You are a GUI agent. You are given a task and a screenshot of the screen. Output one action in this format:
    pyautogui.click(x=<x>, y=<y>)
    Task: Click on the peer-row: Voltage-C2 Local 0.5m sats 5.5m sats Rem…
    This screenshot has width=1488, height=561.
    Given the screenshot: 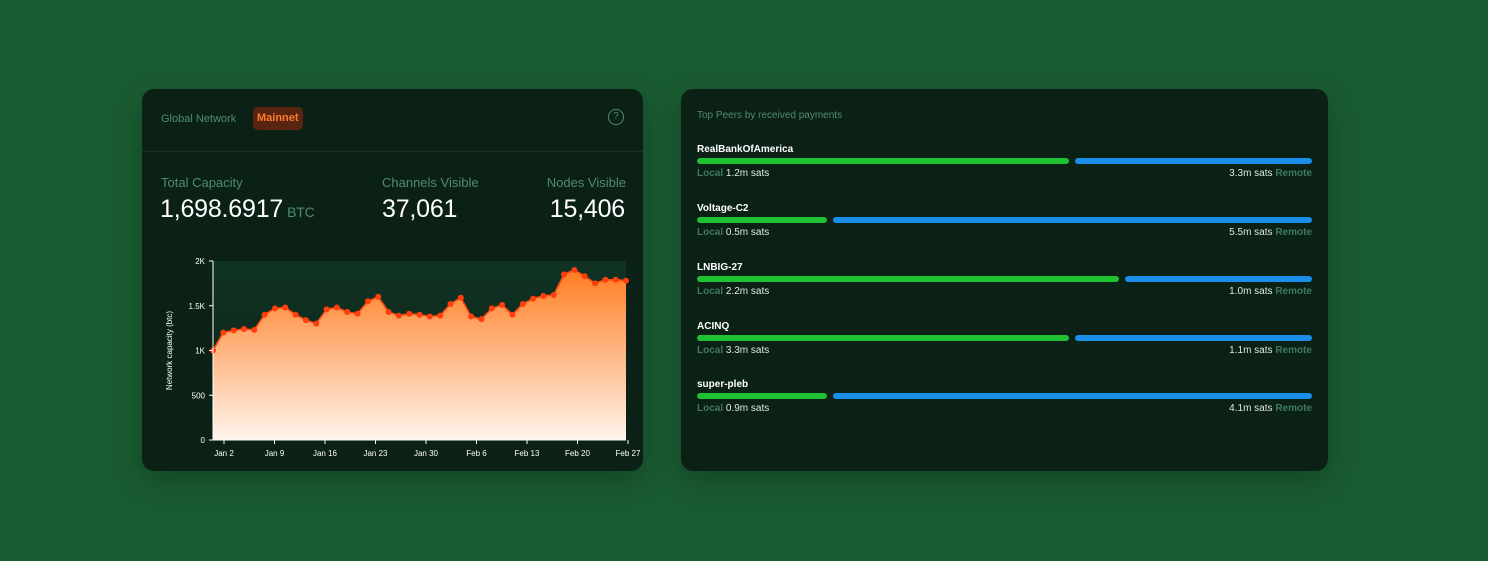 What is the action you would take?
    pyautogui.click(x=1004, y=228)
    